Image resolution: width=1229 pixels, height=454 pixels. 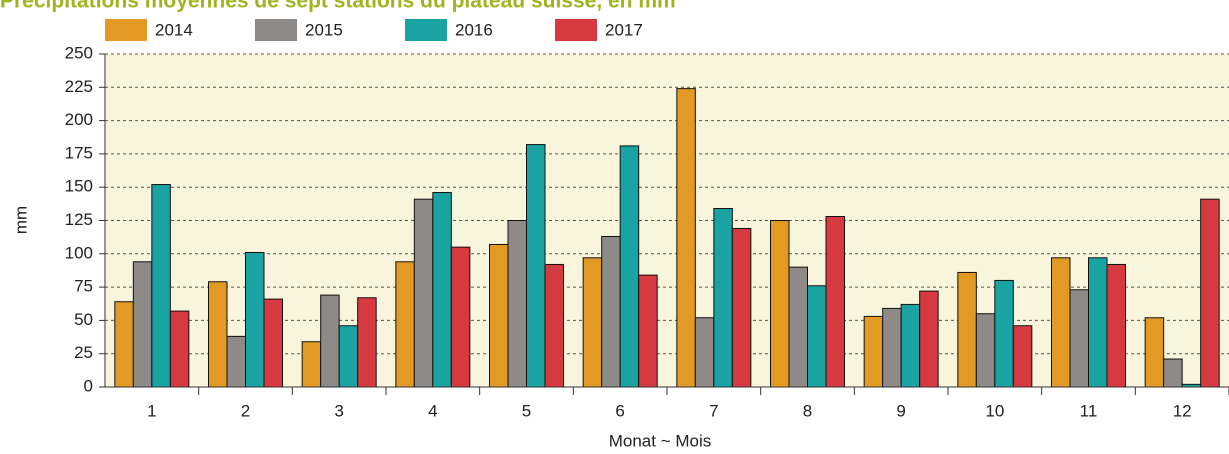 I want to click on y-tick-label: 150, so click(x=79, y=186).